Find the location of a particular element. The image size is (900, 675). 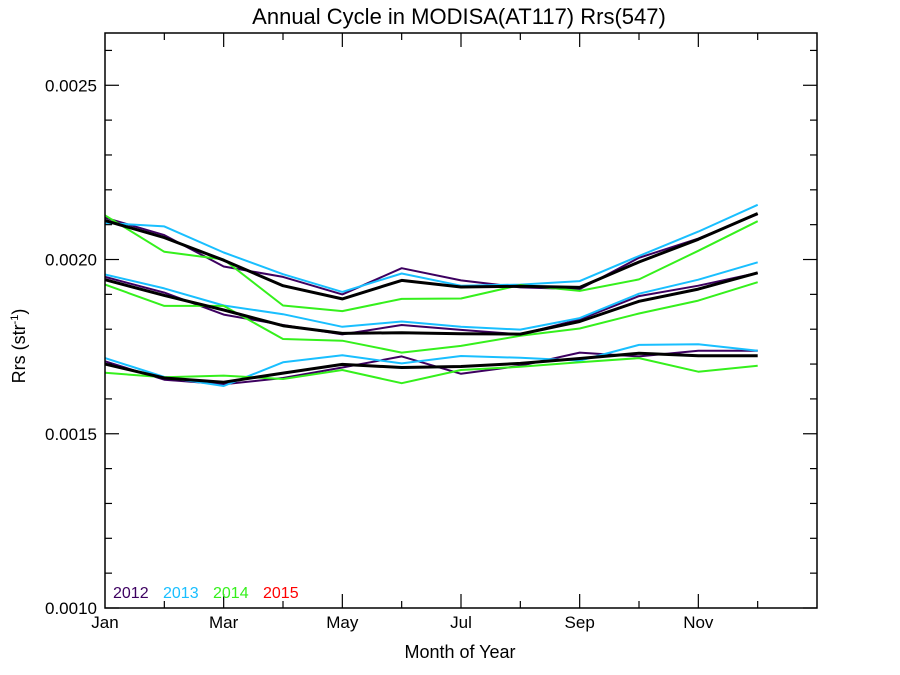

series-line-upper-2012 is located at coordinates (431, 254).